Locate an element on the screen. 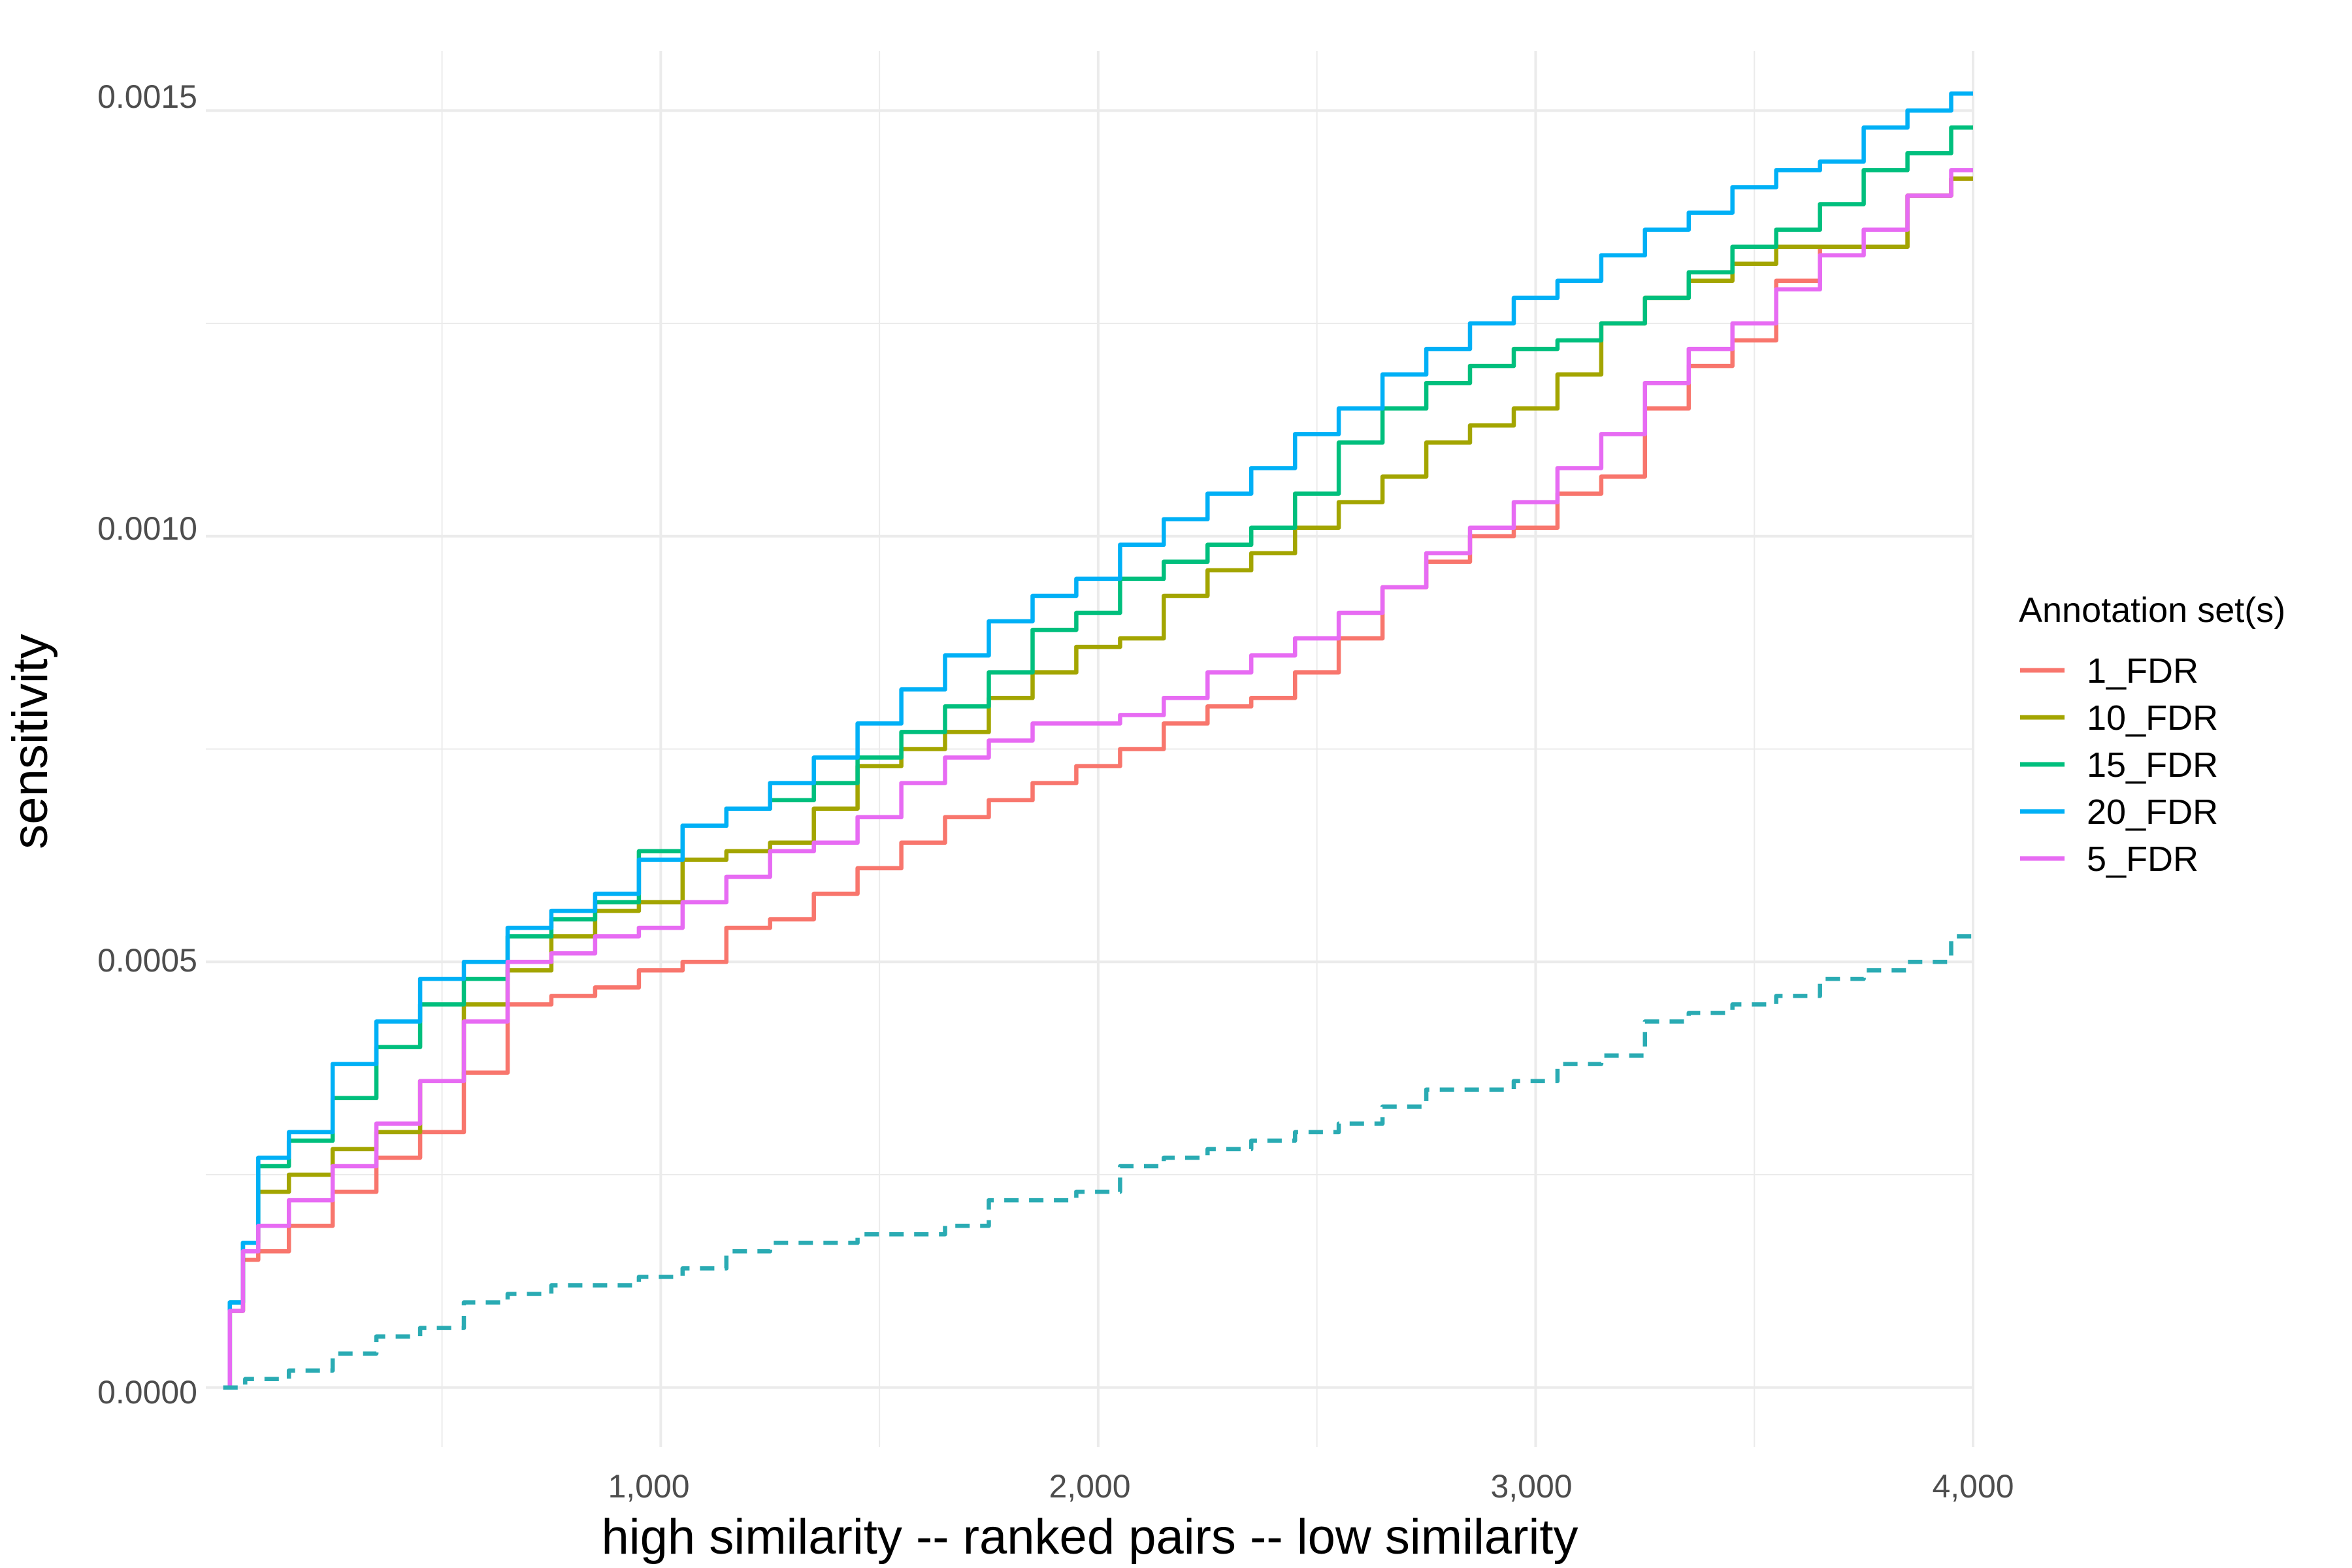 The width and height of the screenshot is (2352, 1568). legend-item: 5_FDR is located at coordinates (2109, 859).